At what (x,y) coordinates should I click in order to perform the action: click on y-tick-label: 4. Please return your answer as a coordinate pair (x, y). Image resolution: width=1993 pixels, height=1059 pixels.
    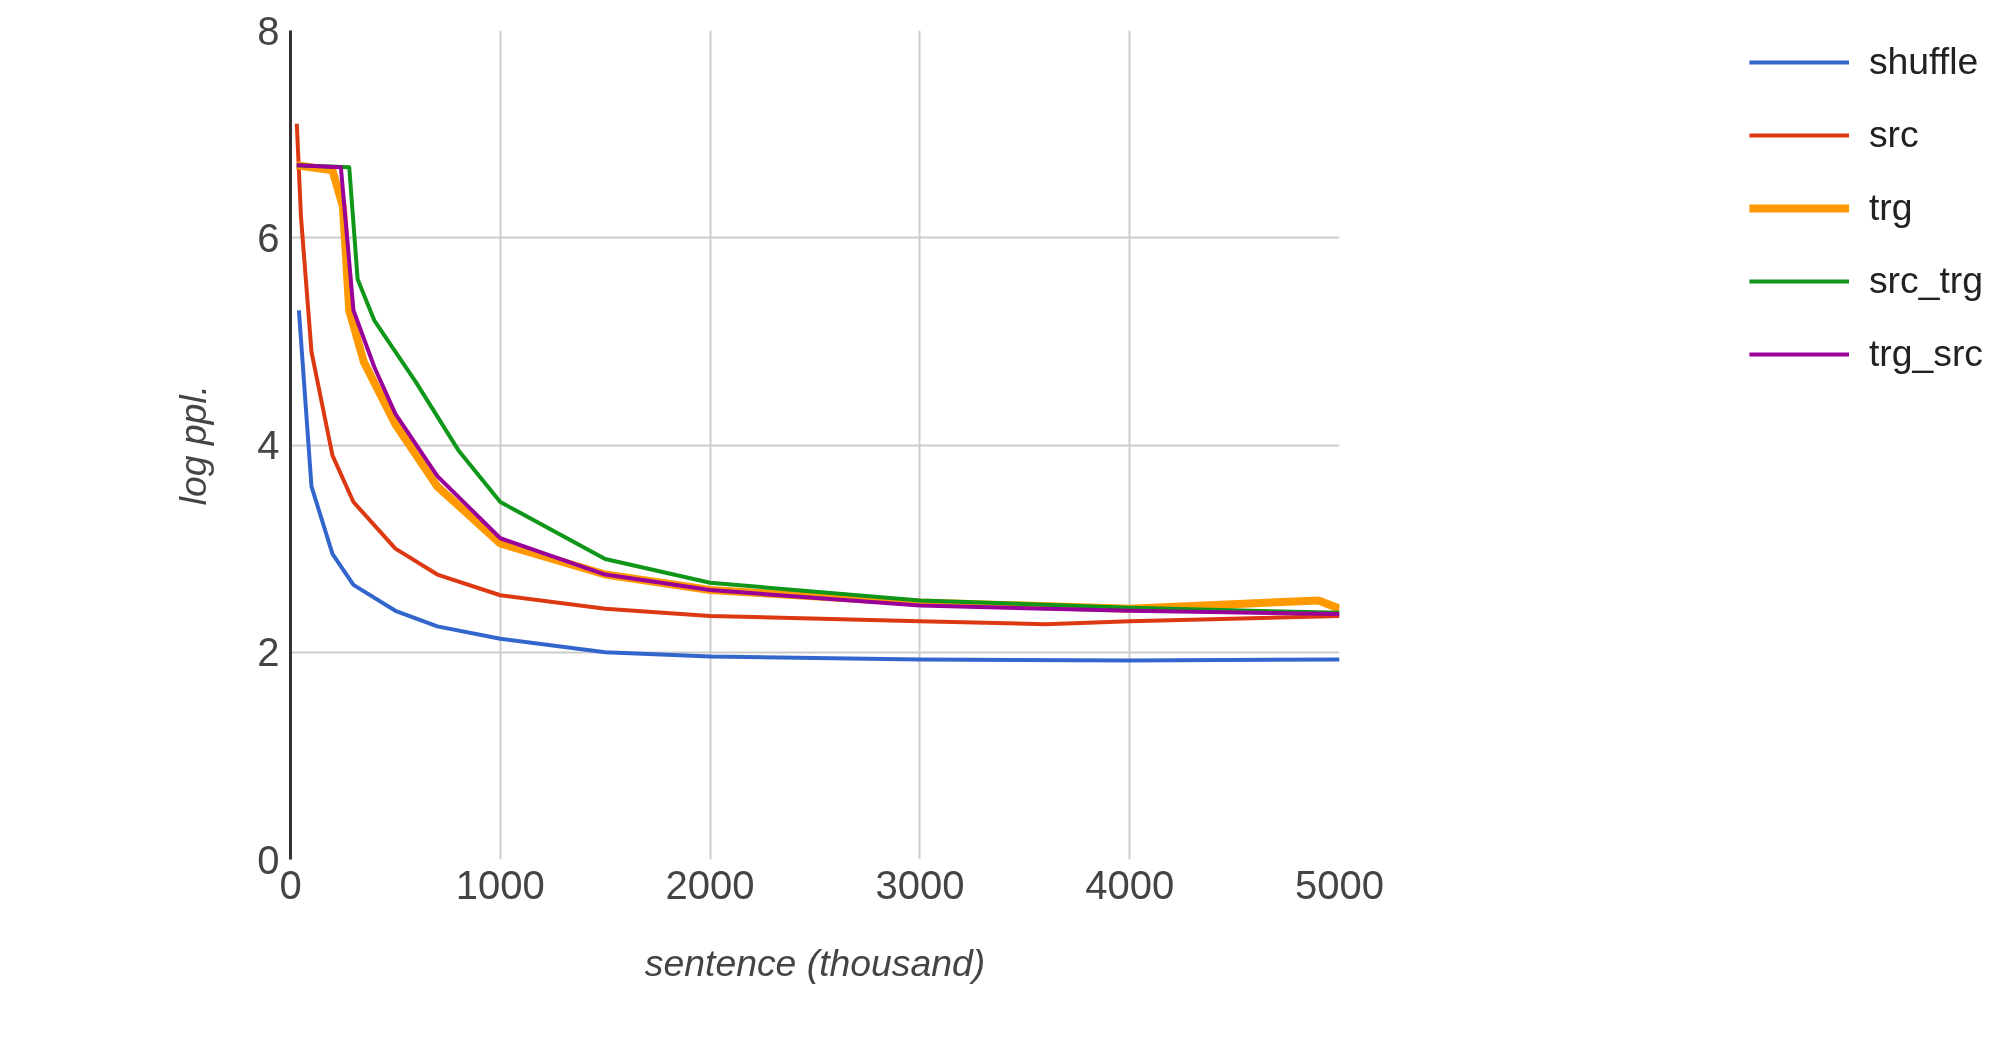
    Looking at the image, I should click on (268, 445).